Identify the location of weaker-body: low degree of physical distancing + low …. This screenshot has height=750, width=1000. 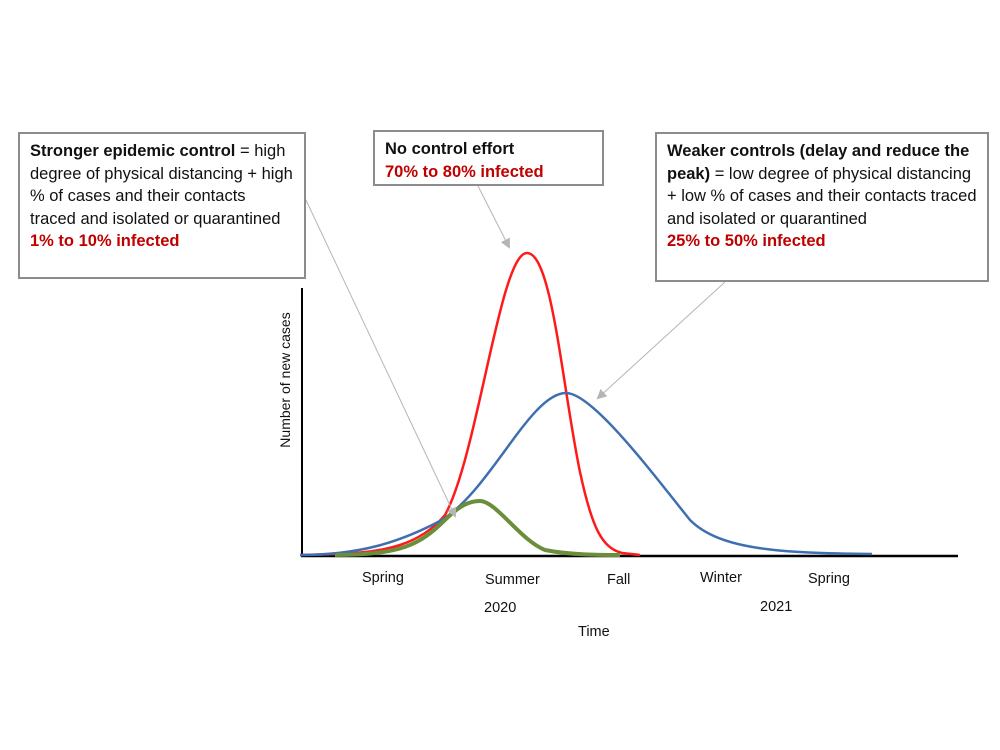
(822, 196).